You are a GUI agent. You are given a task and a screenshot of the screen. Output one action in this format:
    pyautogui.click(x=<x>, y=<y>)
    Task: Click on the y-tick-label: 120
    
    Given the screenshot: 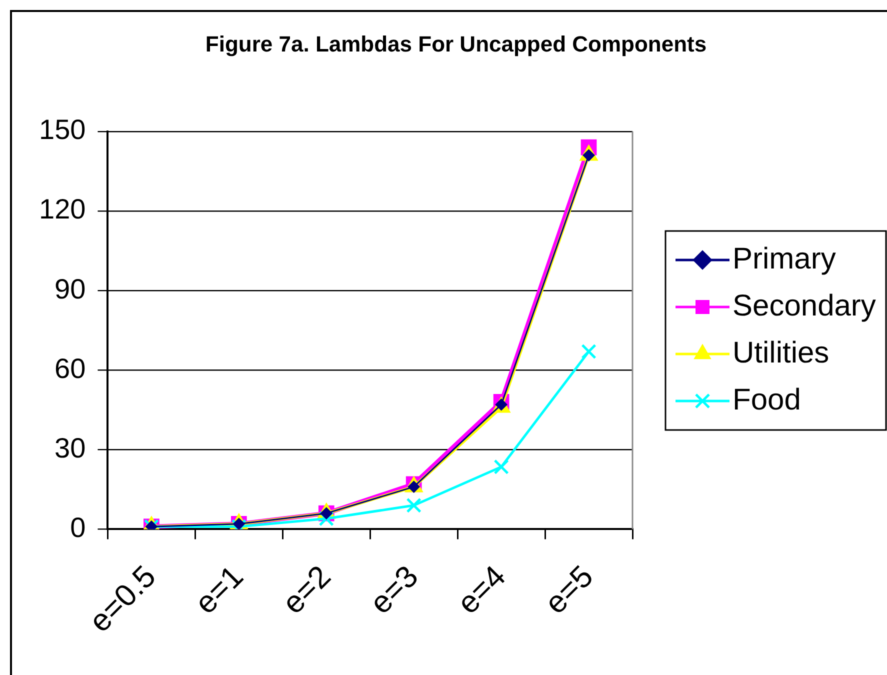 What is the action you would take?
    pyautogui.click(x=62, y=209)
    